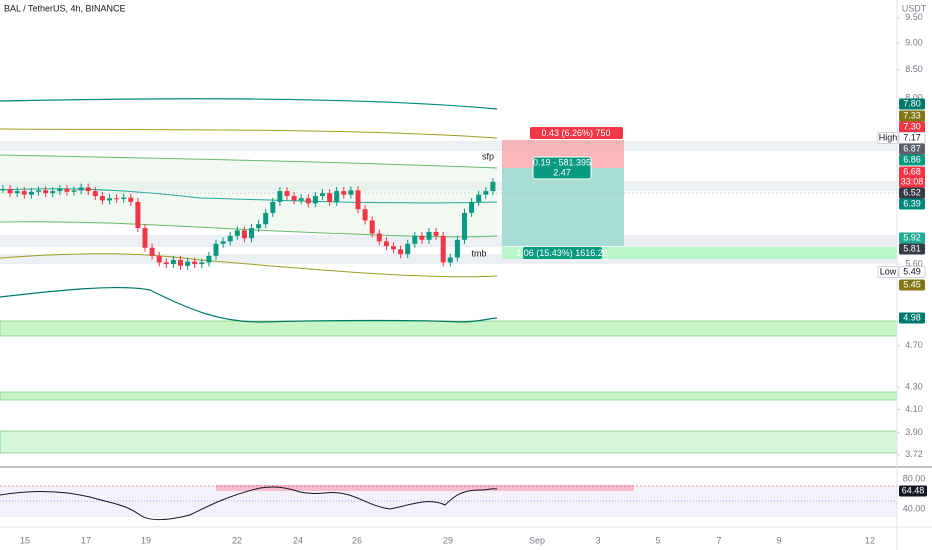  What do you see at coordinates (914, 478) in the screenshot?
I see `rsi-tick-label: 80.00` at bounding box center [914, 478].